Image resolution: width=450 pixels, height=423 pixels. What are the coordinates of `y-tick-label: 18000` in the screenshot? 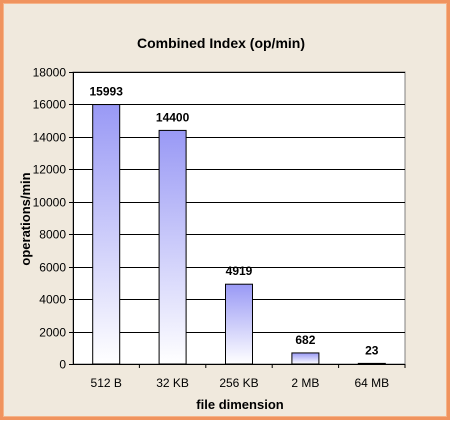 It's located at (50, 73).